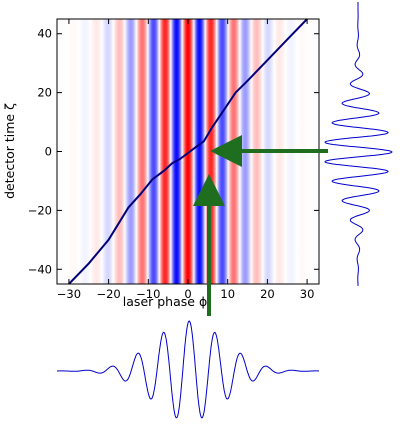 The width and height of the screenshot is (415, 441). I want to click on right-projection-panel, so click(358, 144).